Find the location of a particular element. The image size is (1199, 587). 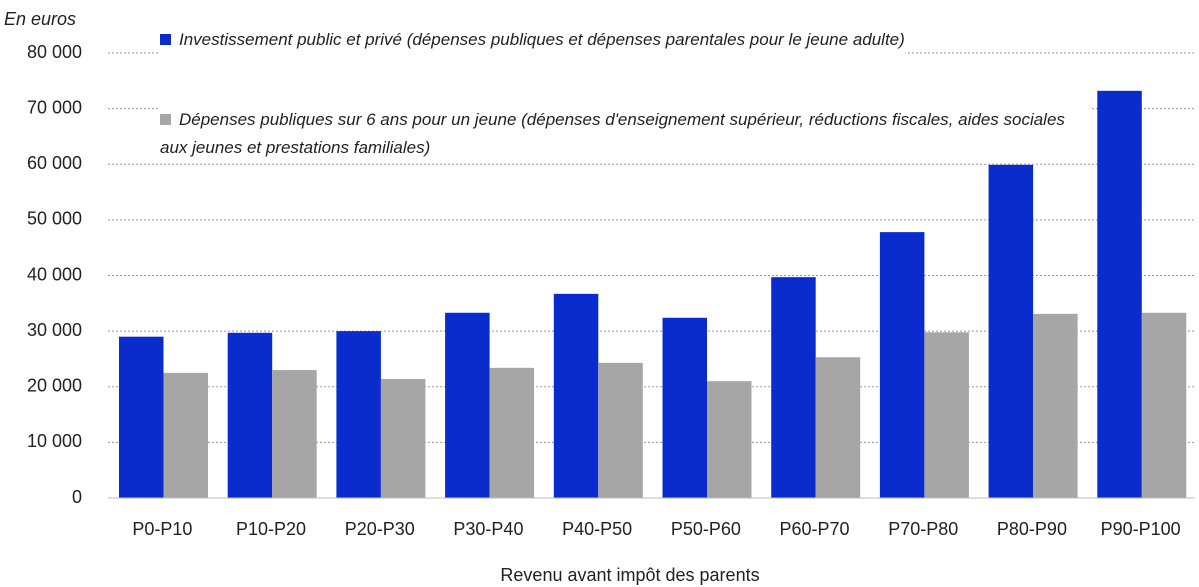

x-tick-label: P90-P100 is located at coordinates (1141, 529).